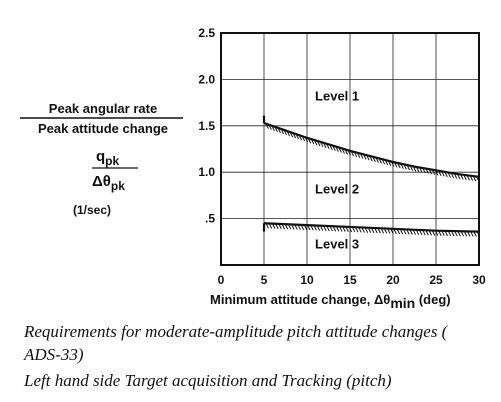 The image size is (501, 402). I want to click on ylabel-symbol-denominator: Δθpk, so click(108, 183).